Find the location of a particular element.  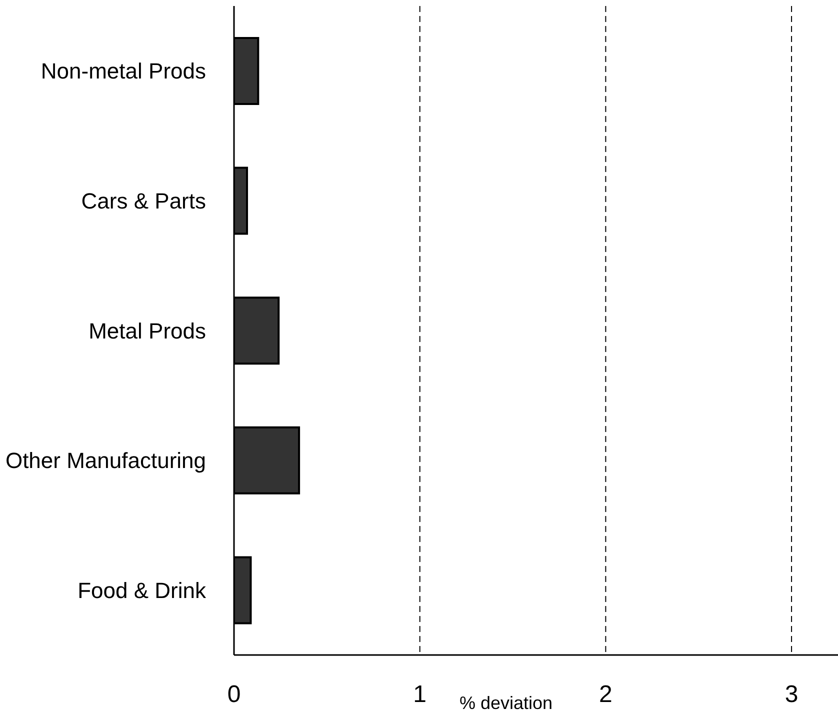

y-tick-label: Cars & Parts is located at coordinates (143, 201).